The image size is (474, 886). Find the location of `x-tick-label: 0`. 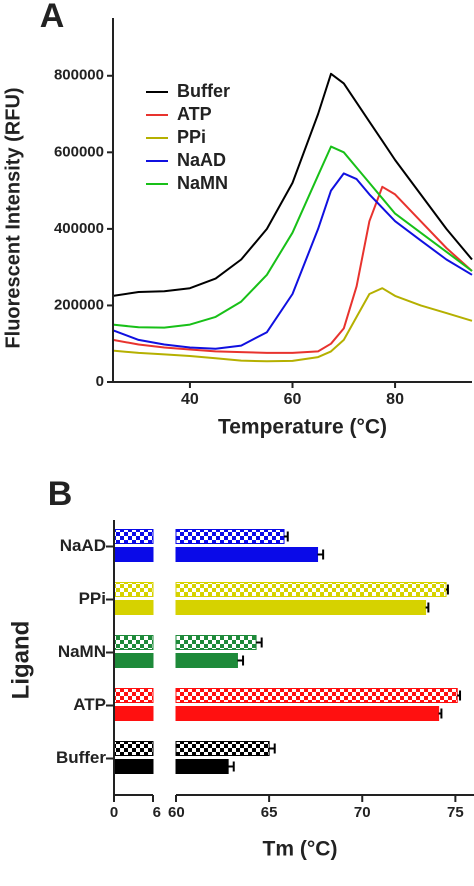

x-tick-label: 0 is located at coordinates (114, 812).